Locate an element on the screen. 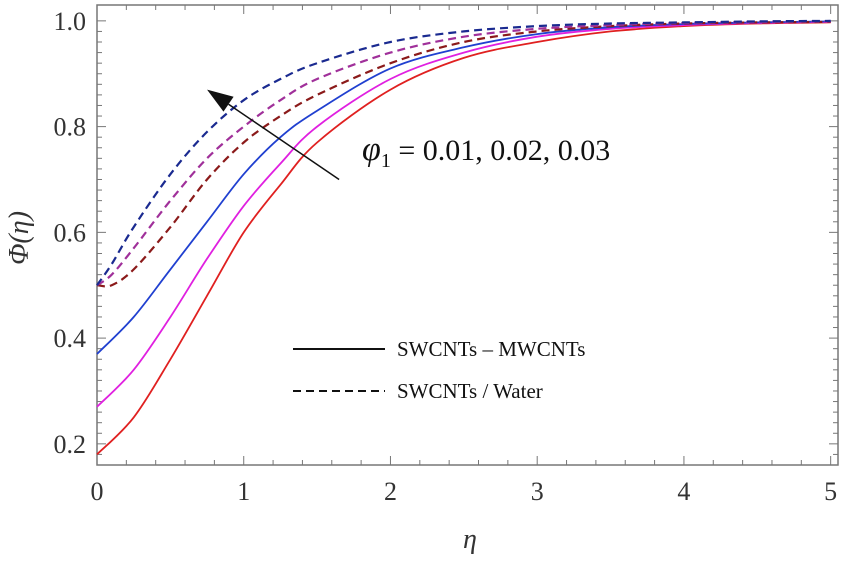 Image resolution: width=850 pixels, height=562 pixels. annotation-arrow-shaft is located at coordinates (284, 142).